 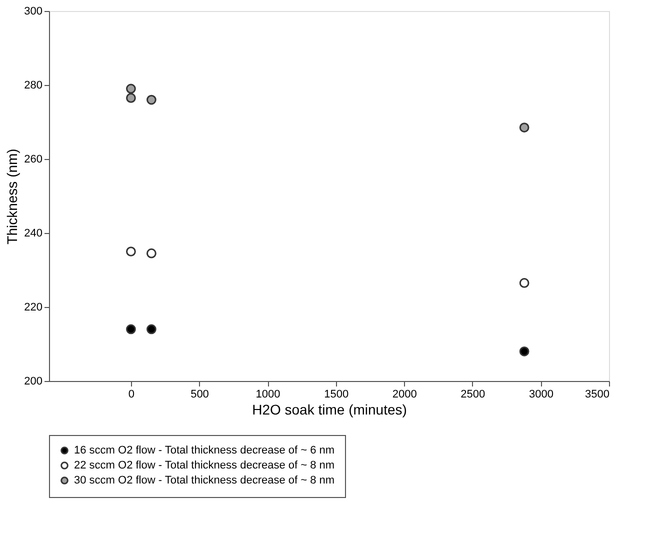 I want to click on y-tick-label: 300, so click(x=33, y=12).